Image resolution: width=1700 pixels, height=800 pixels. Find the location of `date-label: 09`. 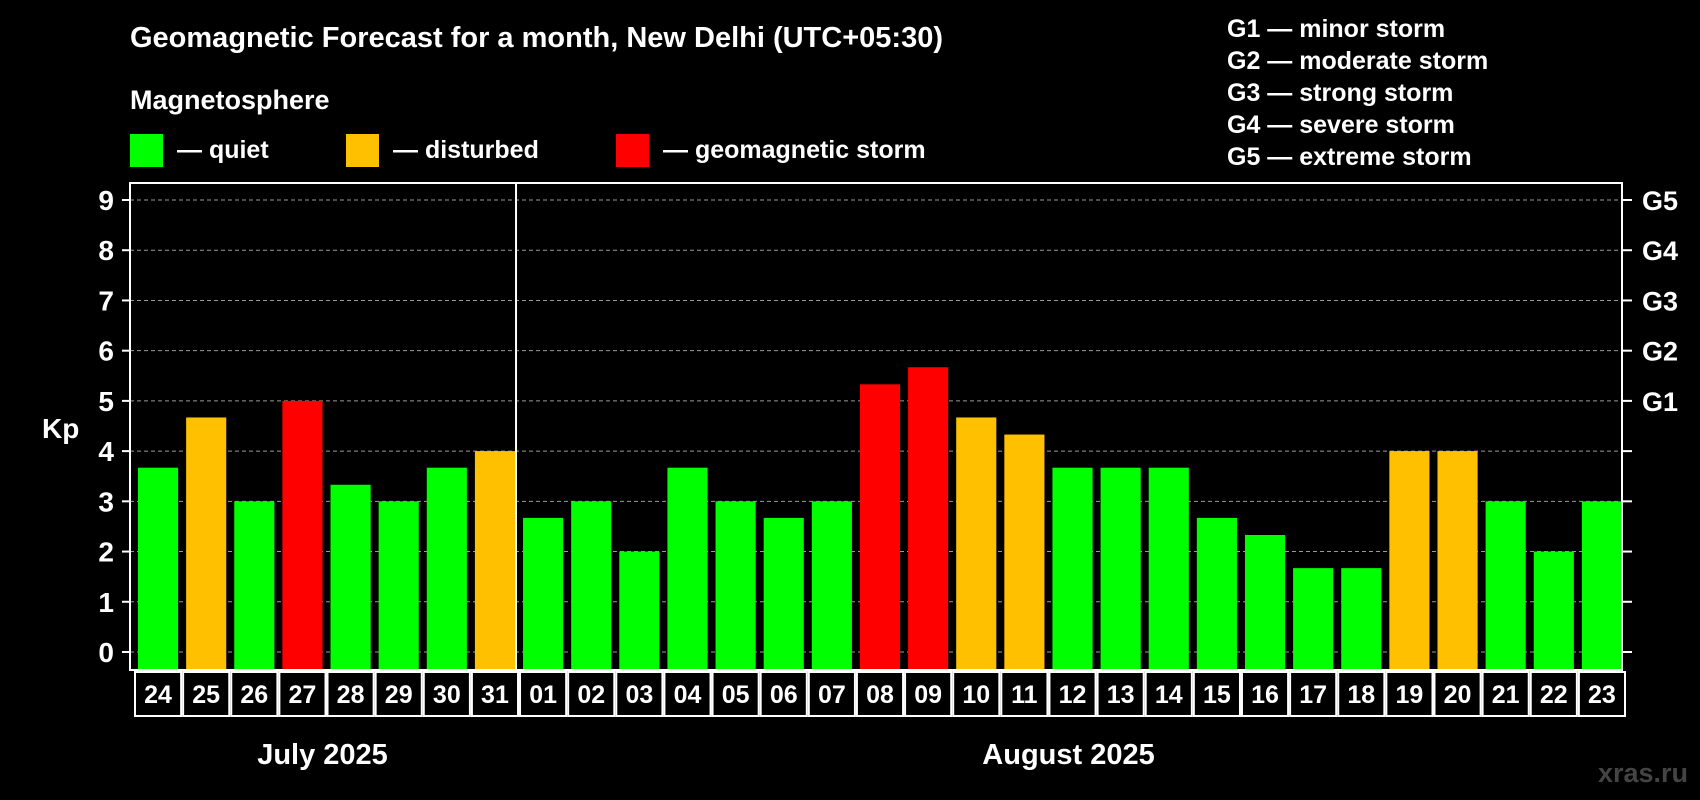

date-label: 09 is located at coordinates (928, 695).